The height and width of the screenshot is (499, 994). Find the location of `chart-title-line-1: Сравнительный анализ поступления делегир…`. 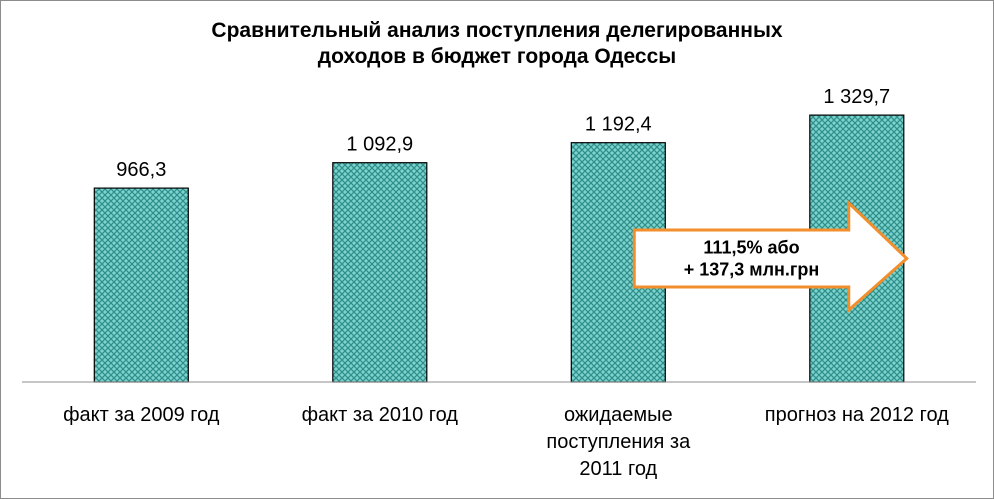

chart-title-line-1: Сравнительный анализ поступления делегир… is located at coordinates (497, 30).